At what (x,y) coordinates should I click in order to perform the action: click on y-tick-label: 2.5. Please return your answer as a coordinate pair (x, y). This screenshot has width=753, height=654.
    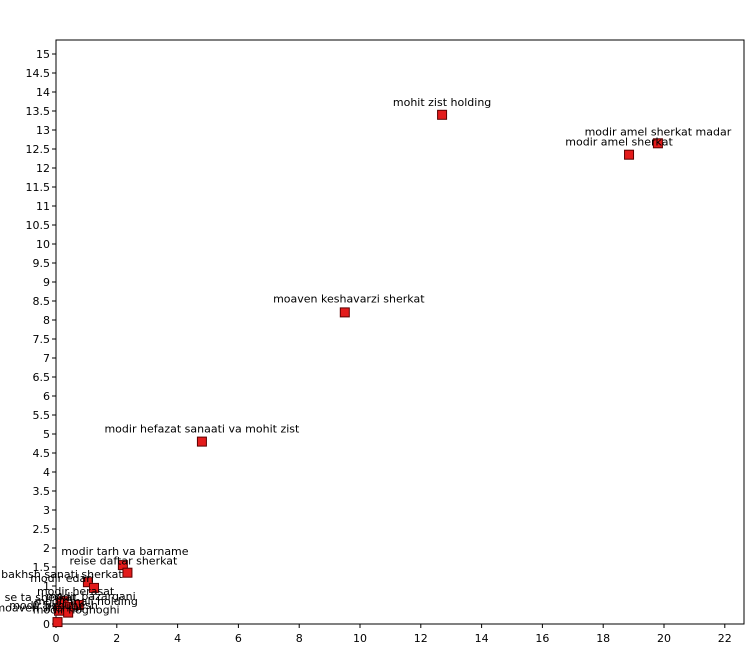
    Looking at the image, I should click on (42, 529).